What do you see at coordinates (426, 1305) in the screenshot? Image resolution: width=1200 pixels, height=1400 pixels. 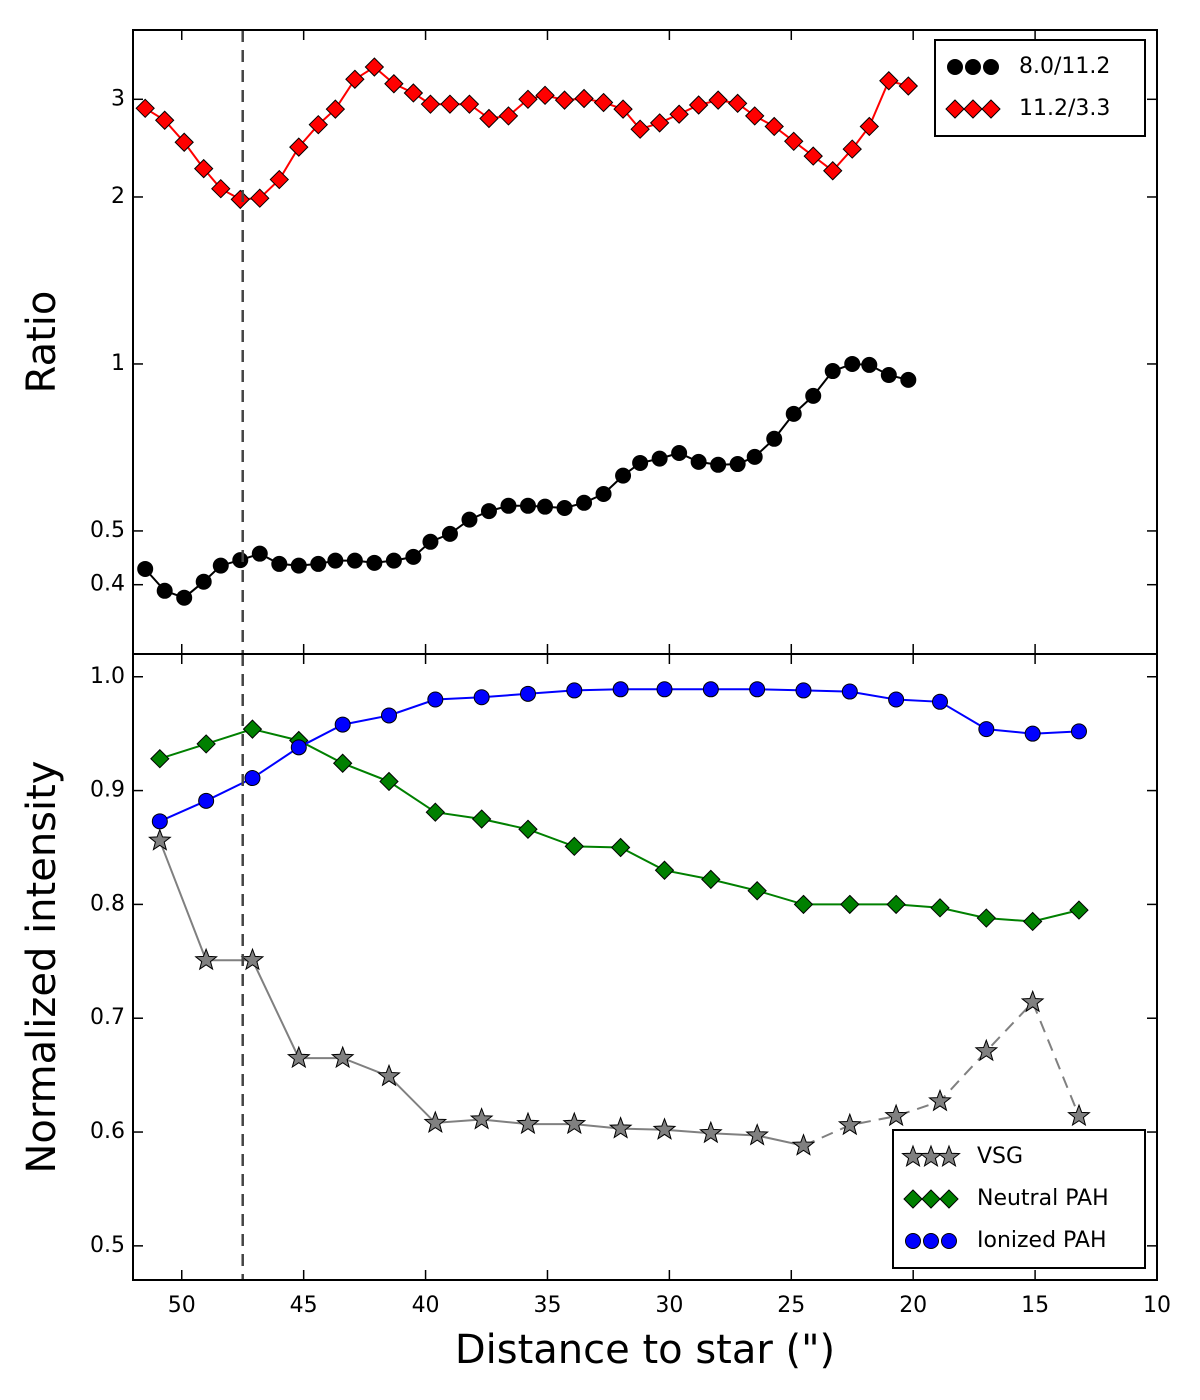 I see `x-tick-label: 40` at bounding box center [426, 1305].